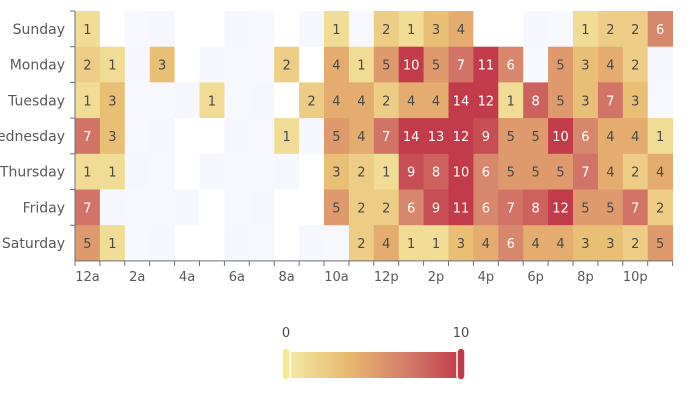  Describe the element at coordinates (461, 364) in the screenshot. I see `visual-map-handle-max` at that location.